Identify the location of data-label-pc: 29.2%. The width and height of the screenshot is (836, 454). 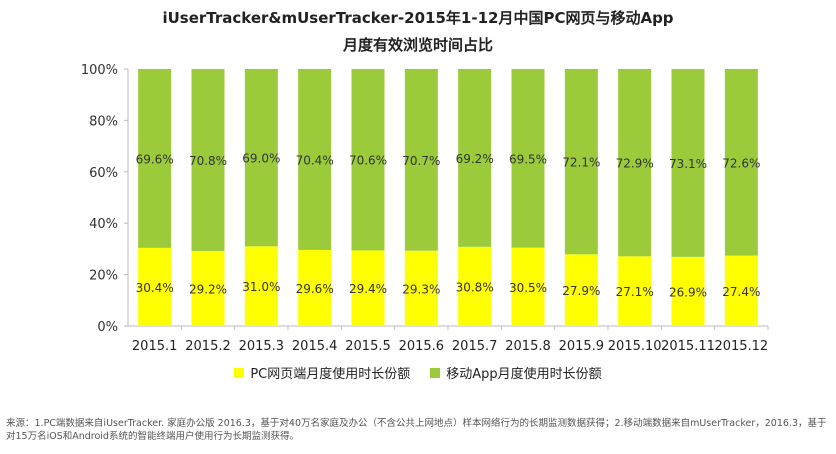
(208, 289).